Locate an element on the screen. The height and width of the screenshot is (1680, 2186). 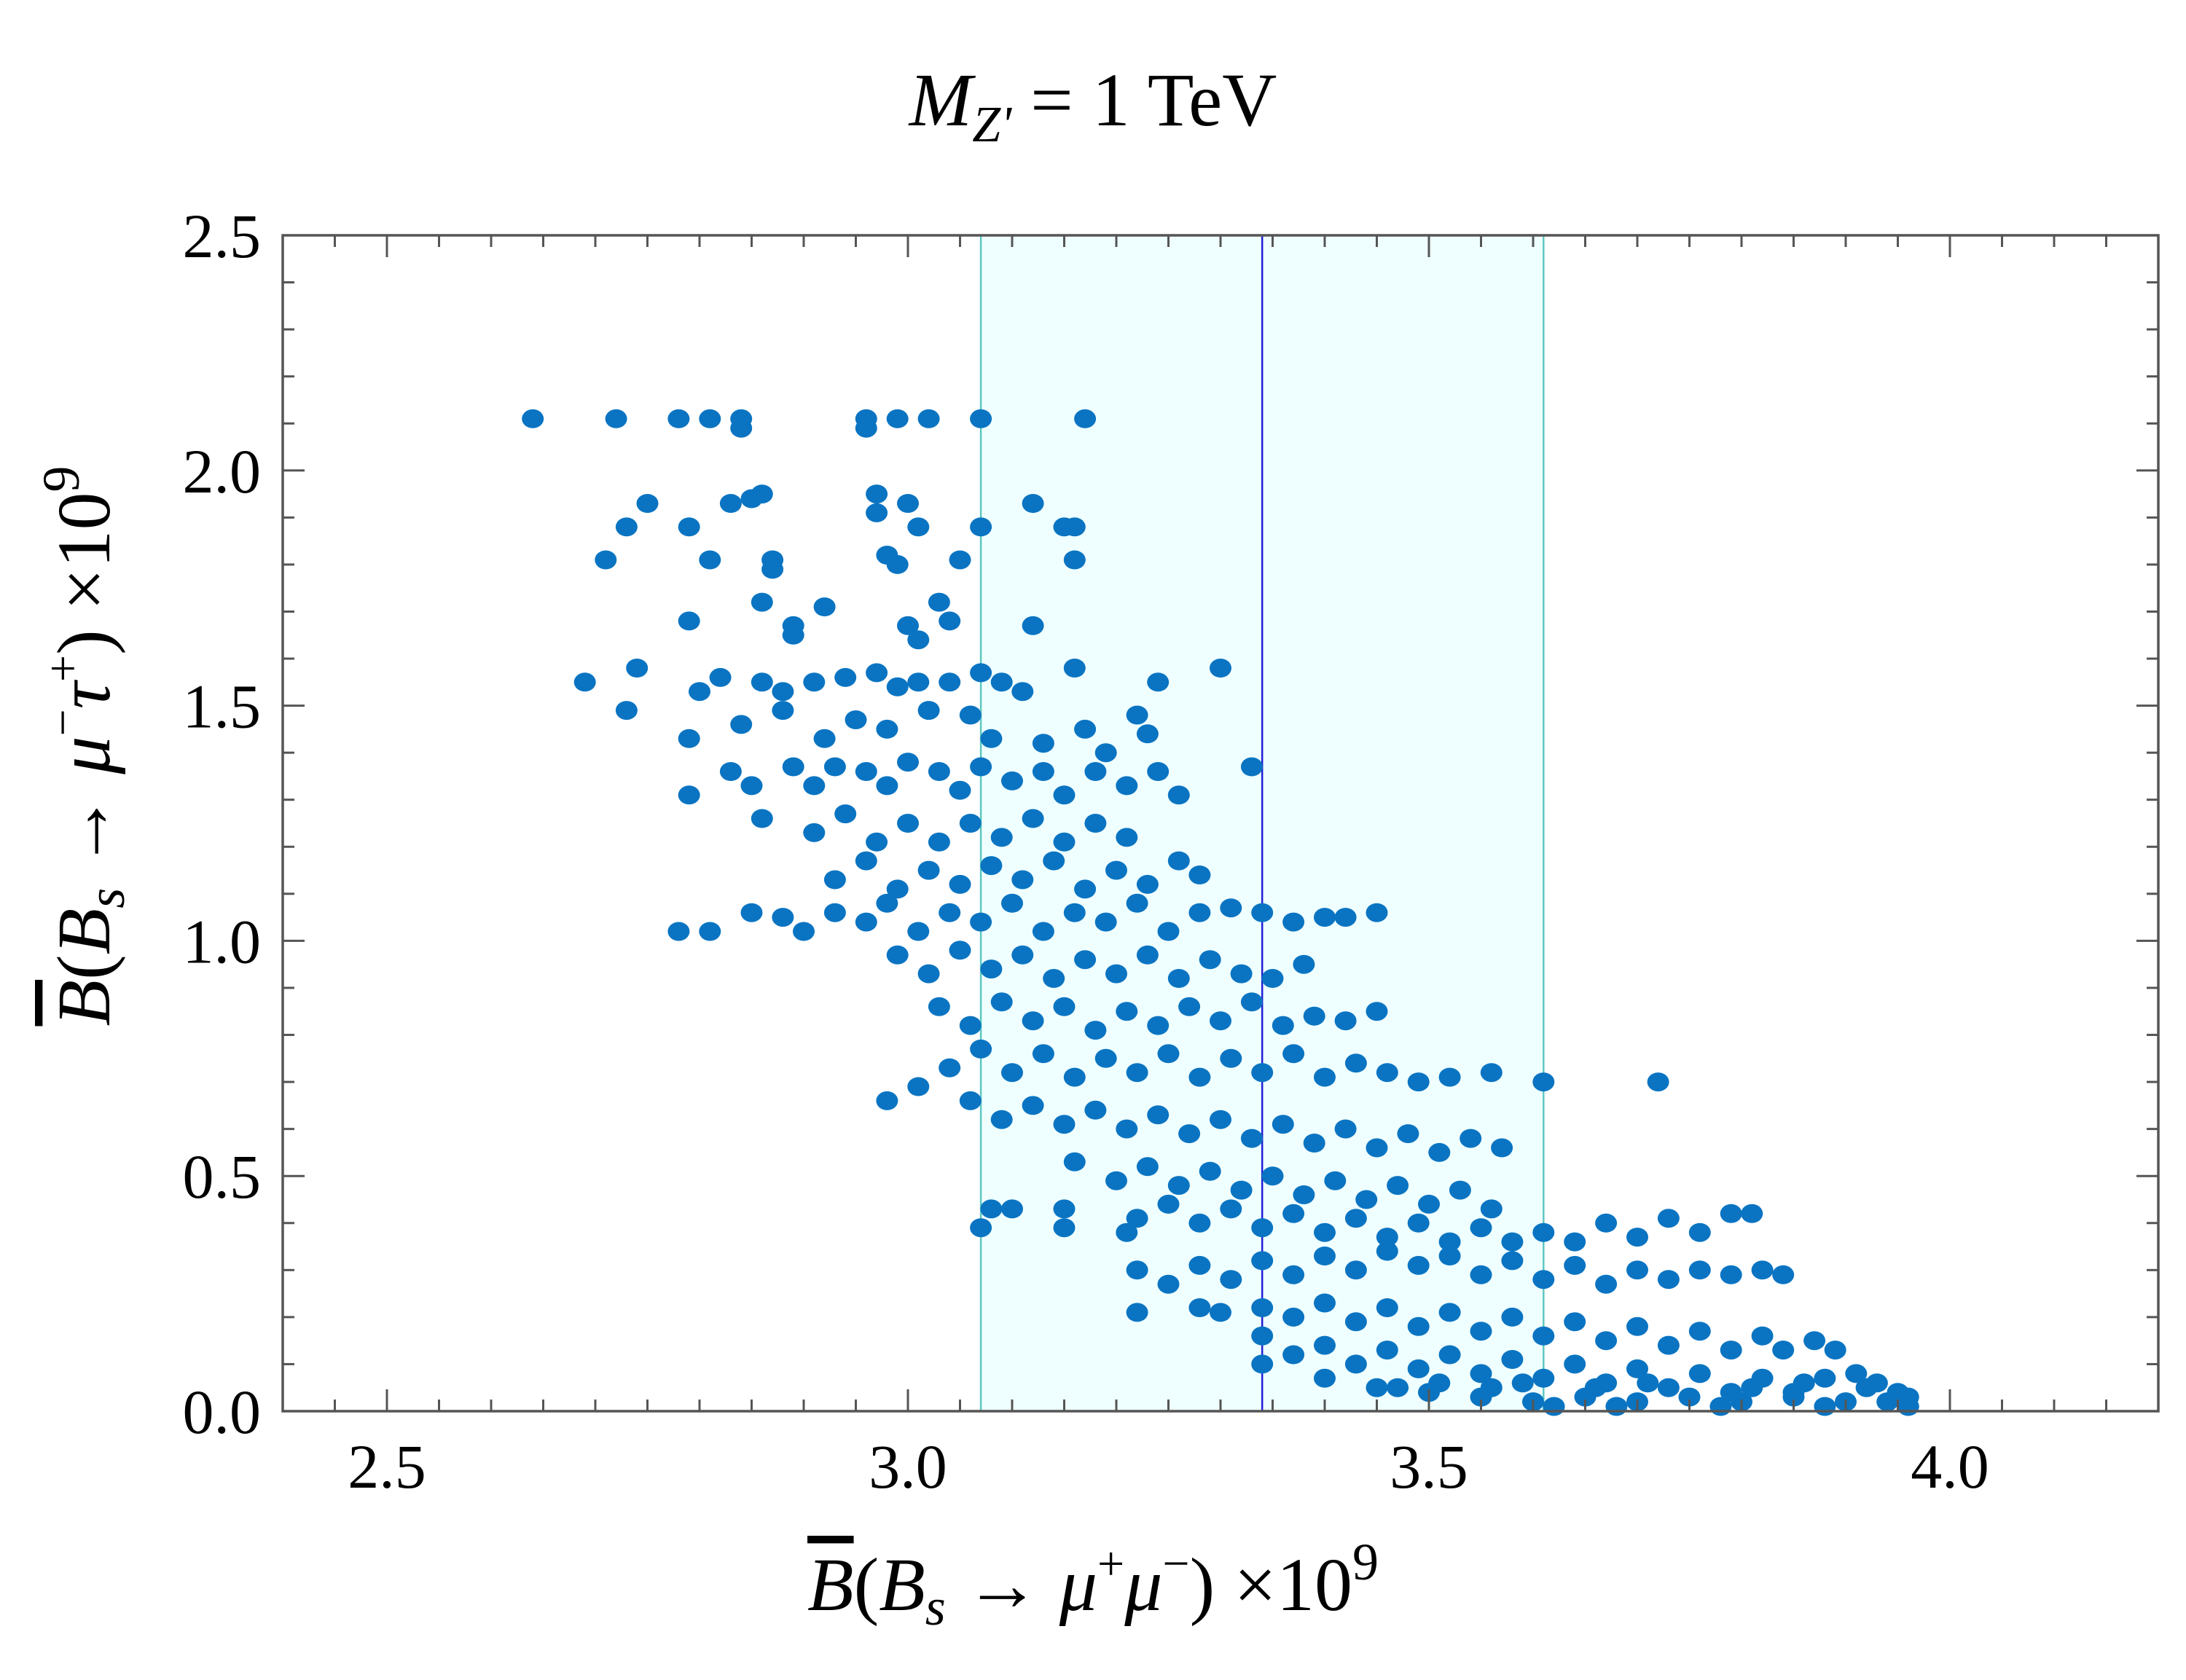
x-tick-label: 2.5 is located at coordinates (387, 1467).